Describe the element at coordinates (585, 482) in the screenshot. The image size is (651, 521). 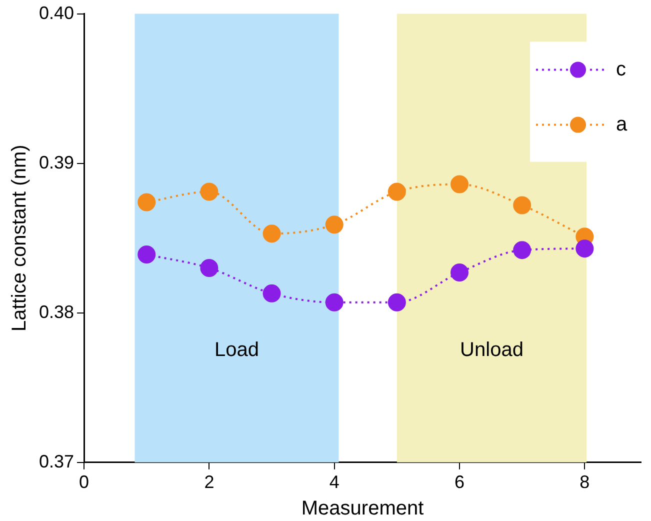
I see `x-tick-label: 8` at that location.